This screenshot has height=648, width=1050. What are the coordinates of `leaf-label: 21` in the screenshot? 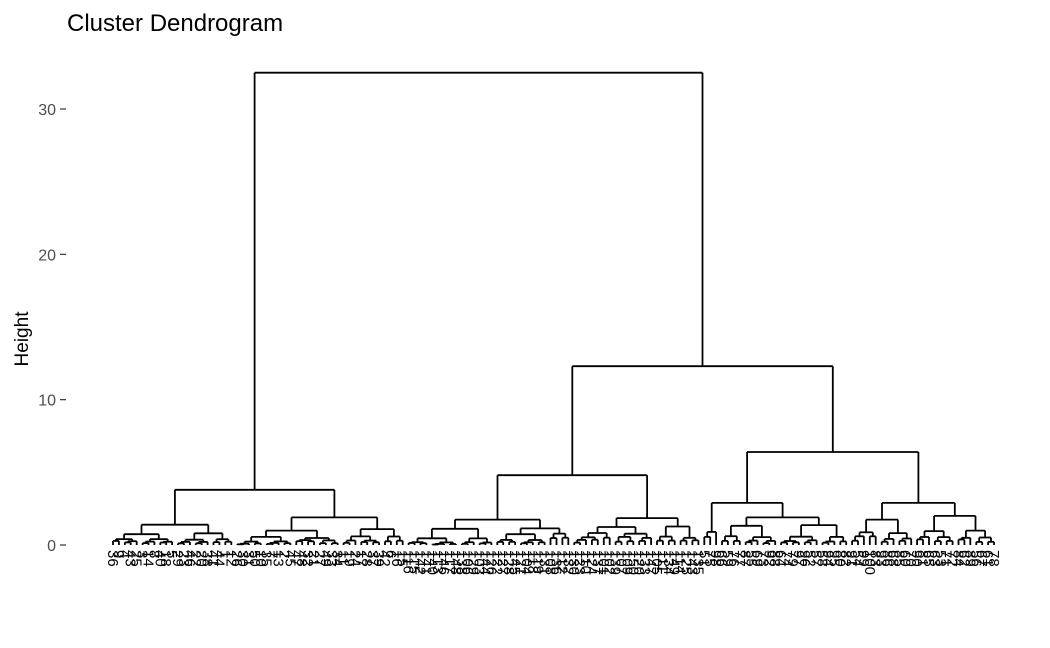 It's located at (313, 558).